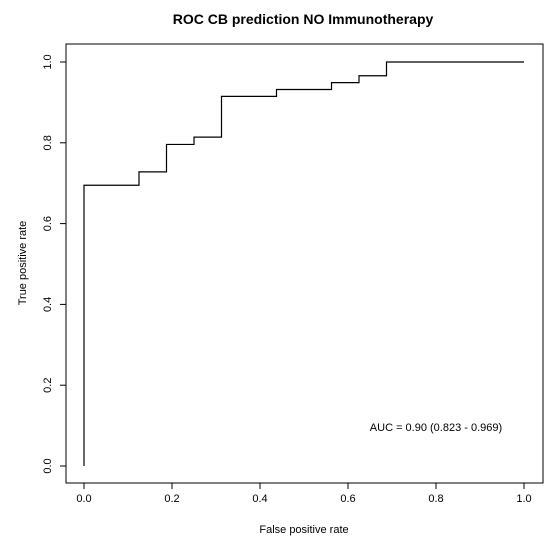 This screenshot has height=541, width=550. Describe the element at coordinates (436, 428) in the screenshot. I see `auc-annotation: AUC = 0.90 (0.823 - 0.969)` at that location.